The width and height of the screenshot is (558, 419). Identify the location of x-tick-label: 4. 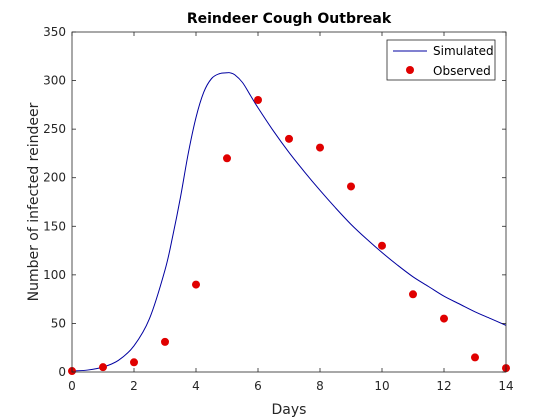
(196, 386).